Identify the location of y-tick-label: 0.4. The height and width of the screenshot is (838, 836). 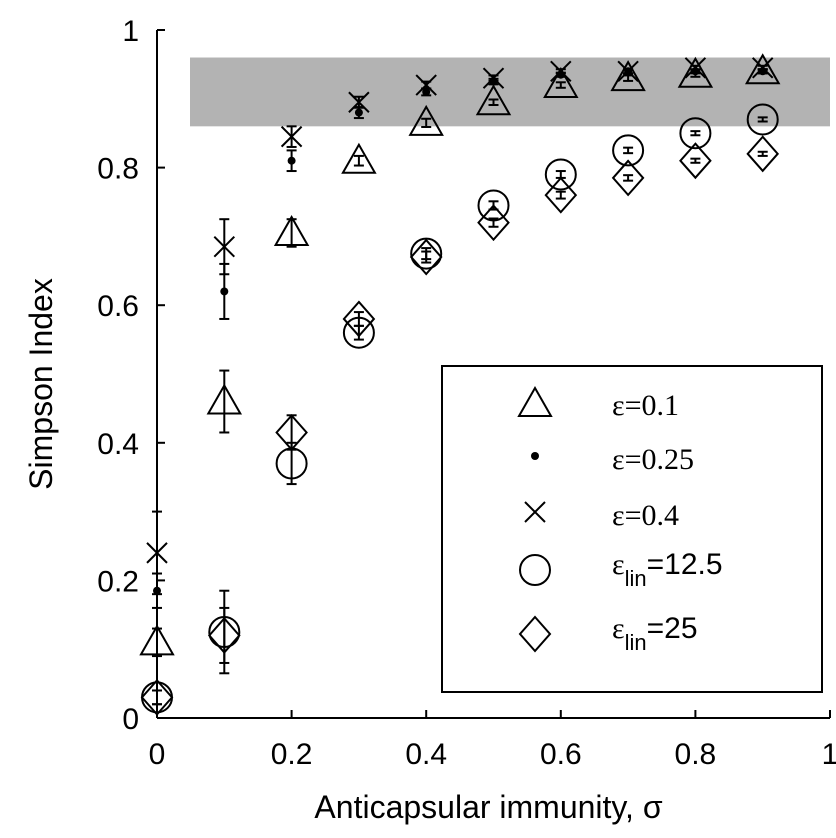
(118, 444).